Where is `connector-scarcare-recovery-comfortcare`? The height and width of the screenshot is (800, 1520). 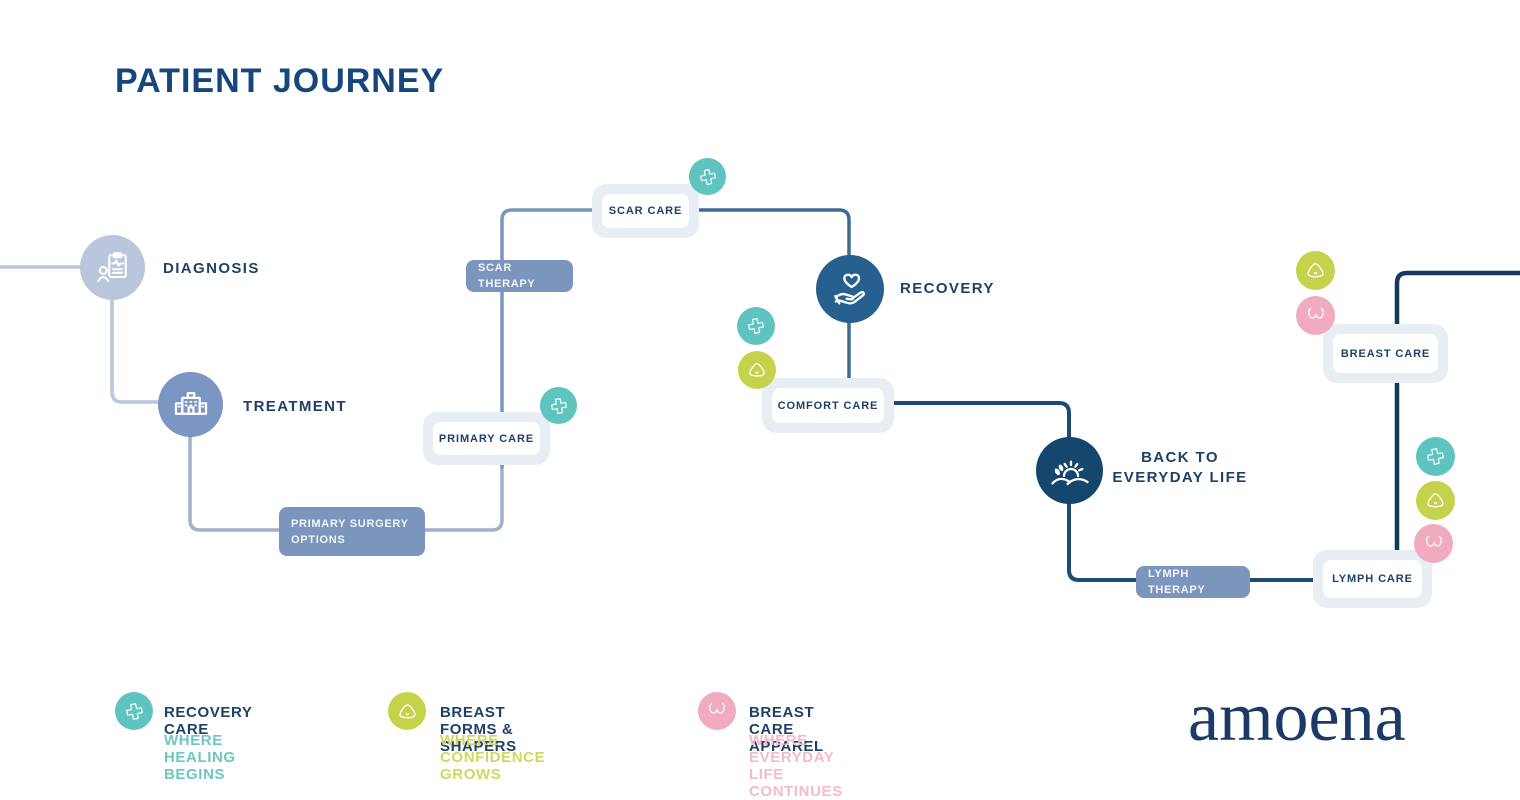
connector-scarcare-recovery-comfortcare is located at coordinates (769, 295).